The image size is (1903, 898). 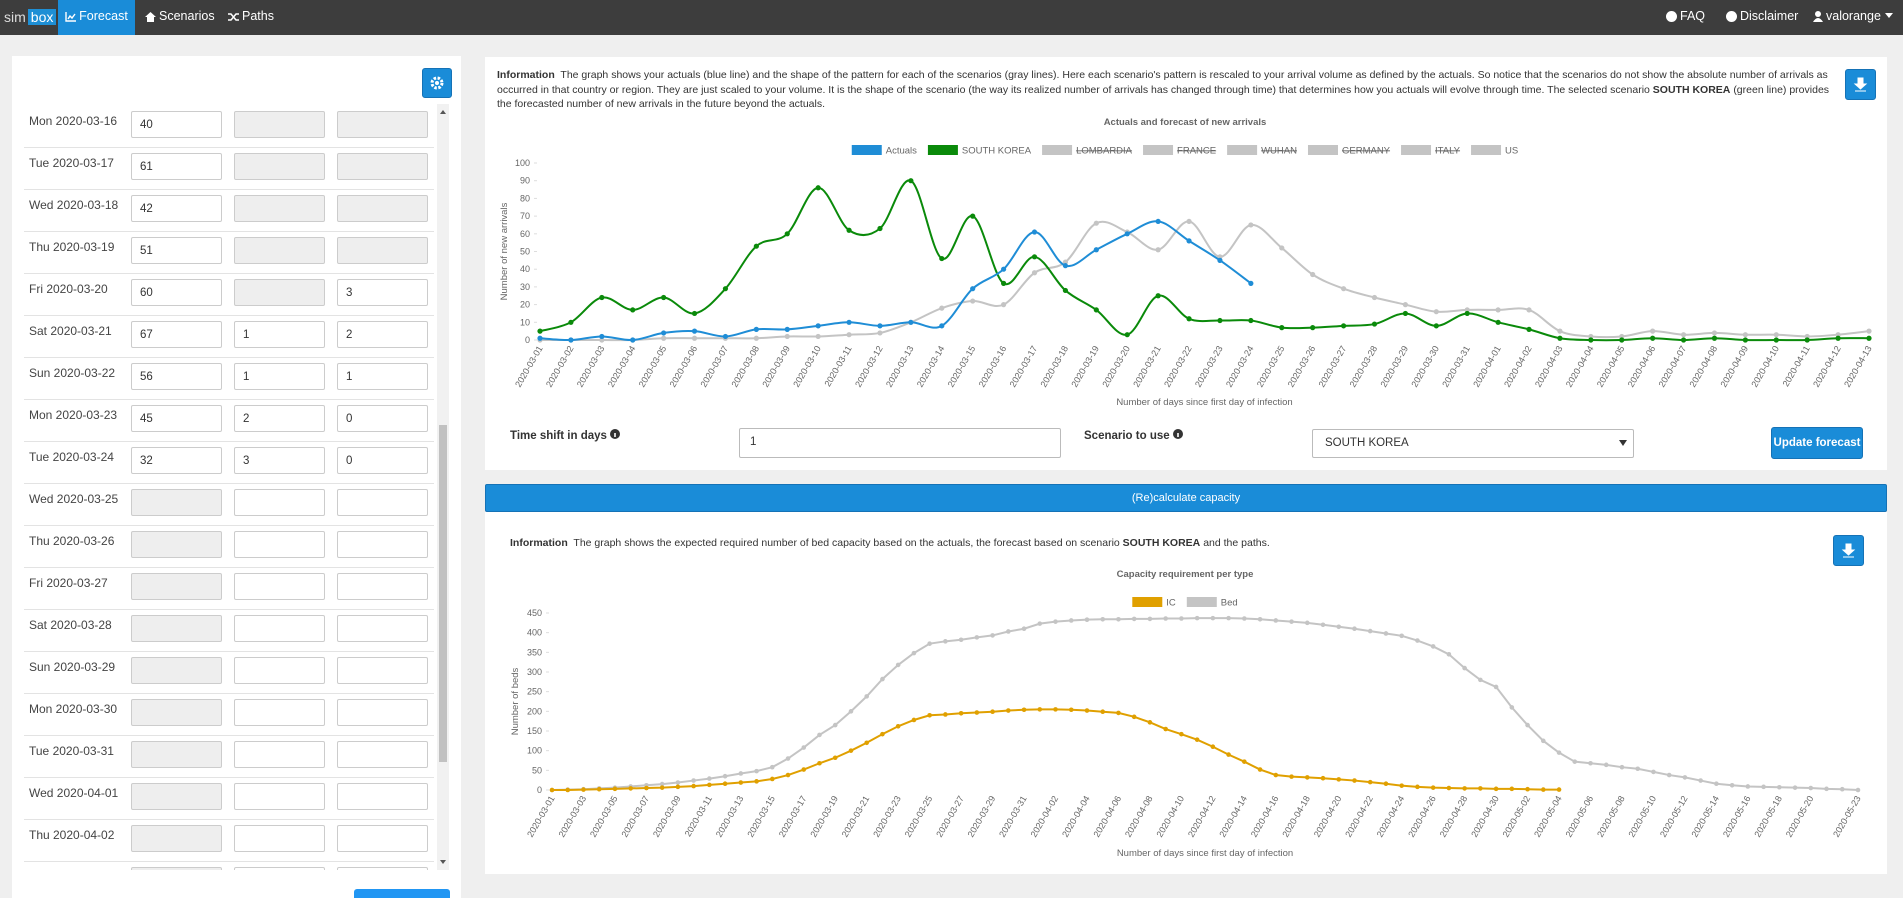 What do you see at coordinates (1473, 443) in the screenshot?
I see `scenario-select: SOUTH KOREA` at bounding box center [1473, 443].